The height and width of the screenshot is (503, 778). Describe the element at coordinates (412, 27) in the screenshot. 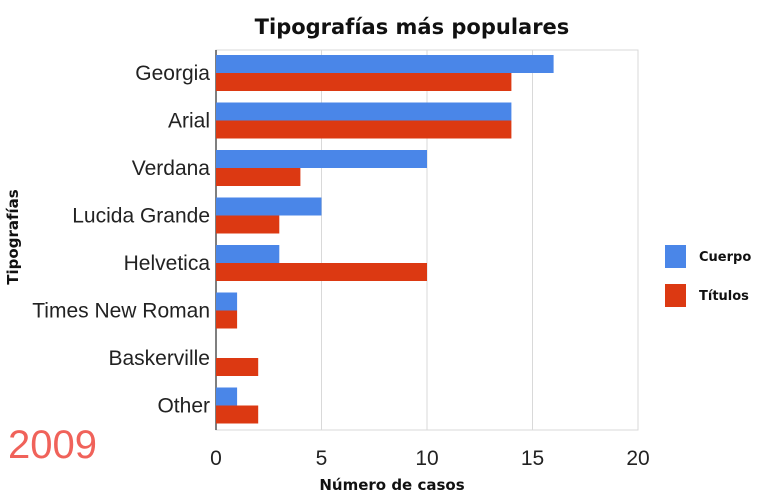

I see `chart-title: Tipografías más populares` at that location.